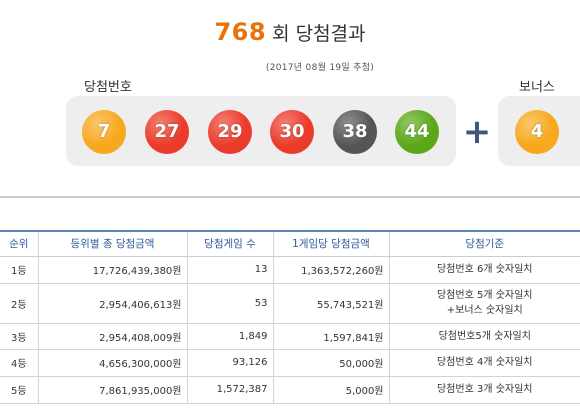 This screenshot has height=416, width=580. I want to click on criteria-line: 당첨번호5개 숫자일치, so click(484, 336).